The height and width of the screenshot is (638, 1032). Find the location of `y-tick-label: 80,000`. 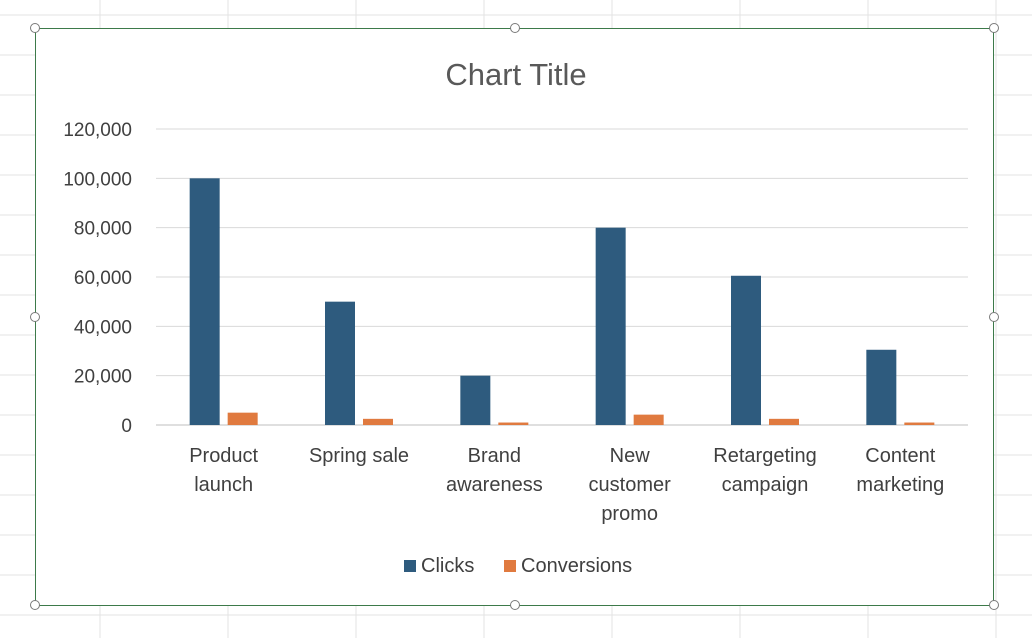

y-tick-label: 80,000 is located at coordinates (103, 229).